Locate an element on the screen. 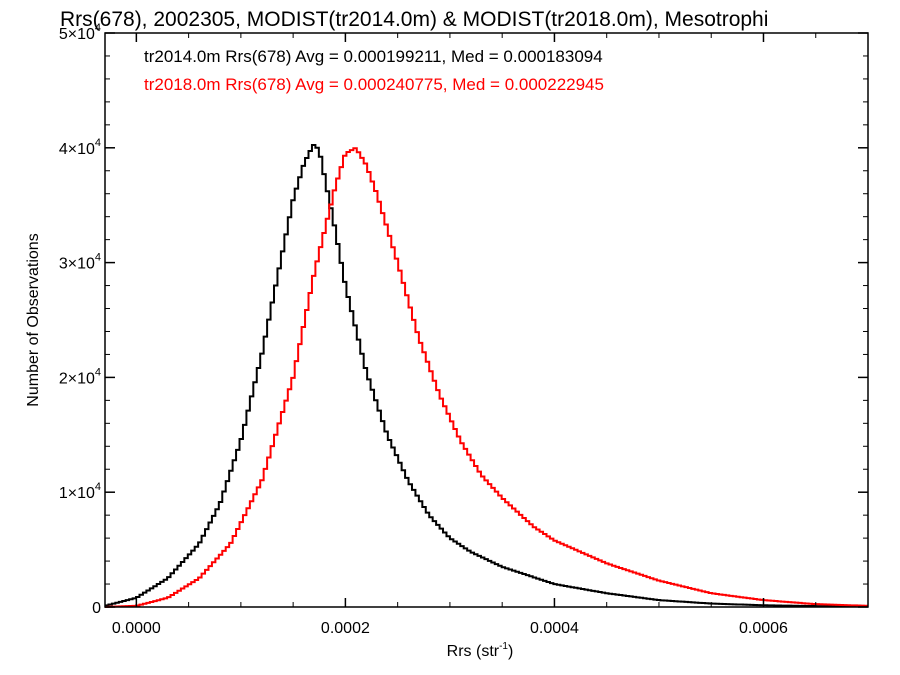 The height and width of the screenshot is (675, 900). x-axis-label-base: Rrs (str is located at coordinates (473, 651).